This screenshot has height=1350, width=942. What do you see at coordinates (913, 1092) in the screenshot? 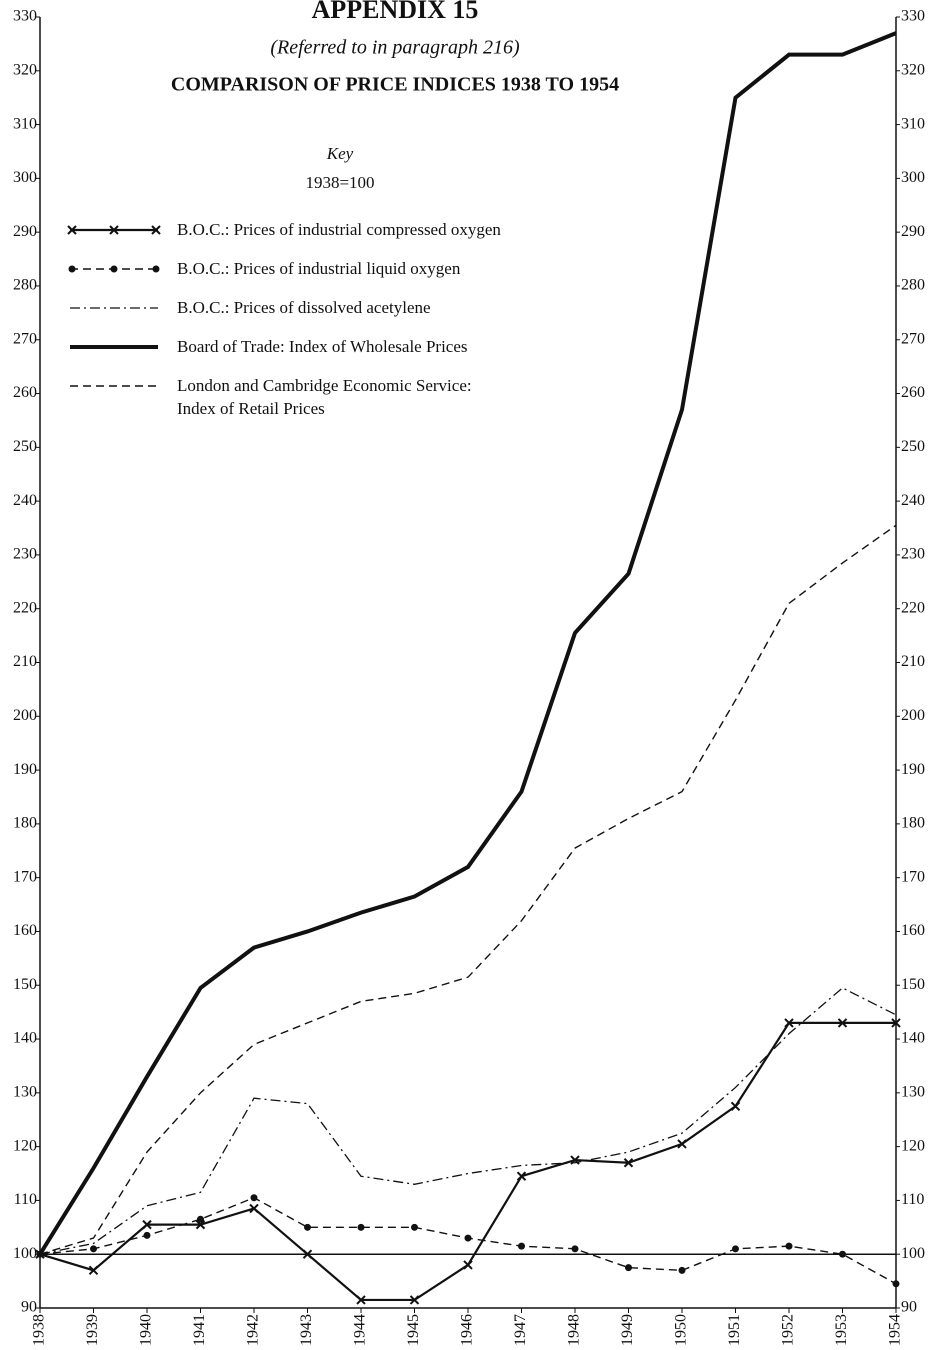
I see `y-tick-label: 130` at bounding box center [913, 1092].